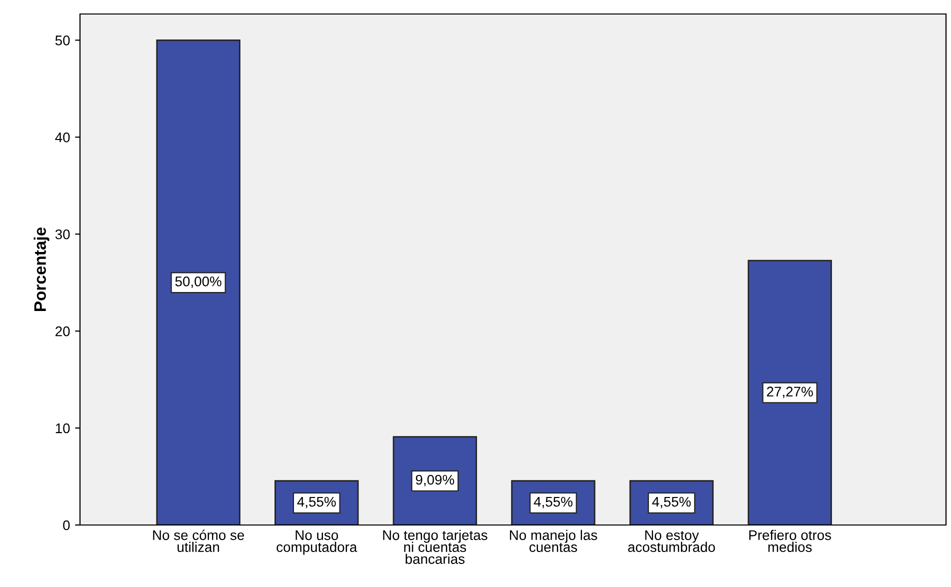  What do you see at coordinates (790, 541) in the screenshot?
I see `x-tick-label: Prefiero otros medios` at bounding box center [790, 541].